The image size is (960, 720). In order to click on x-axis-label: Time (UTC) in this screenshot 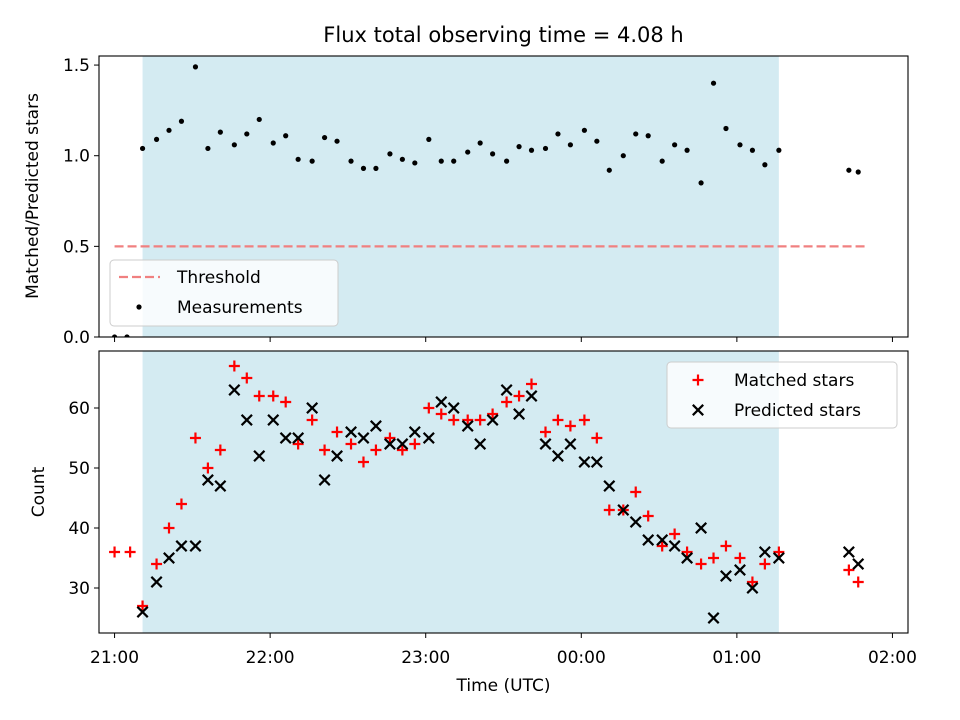, I will do `click(503, 686)`.